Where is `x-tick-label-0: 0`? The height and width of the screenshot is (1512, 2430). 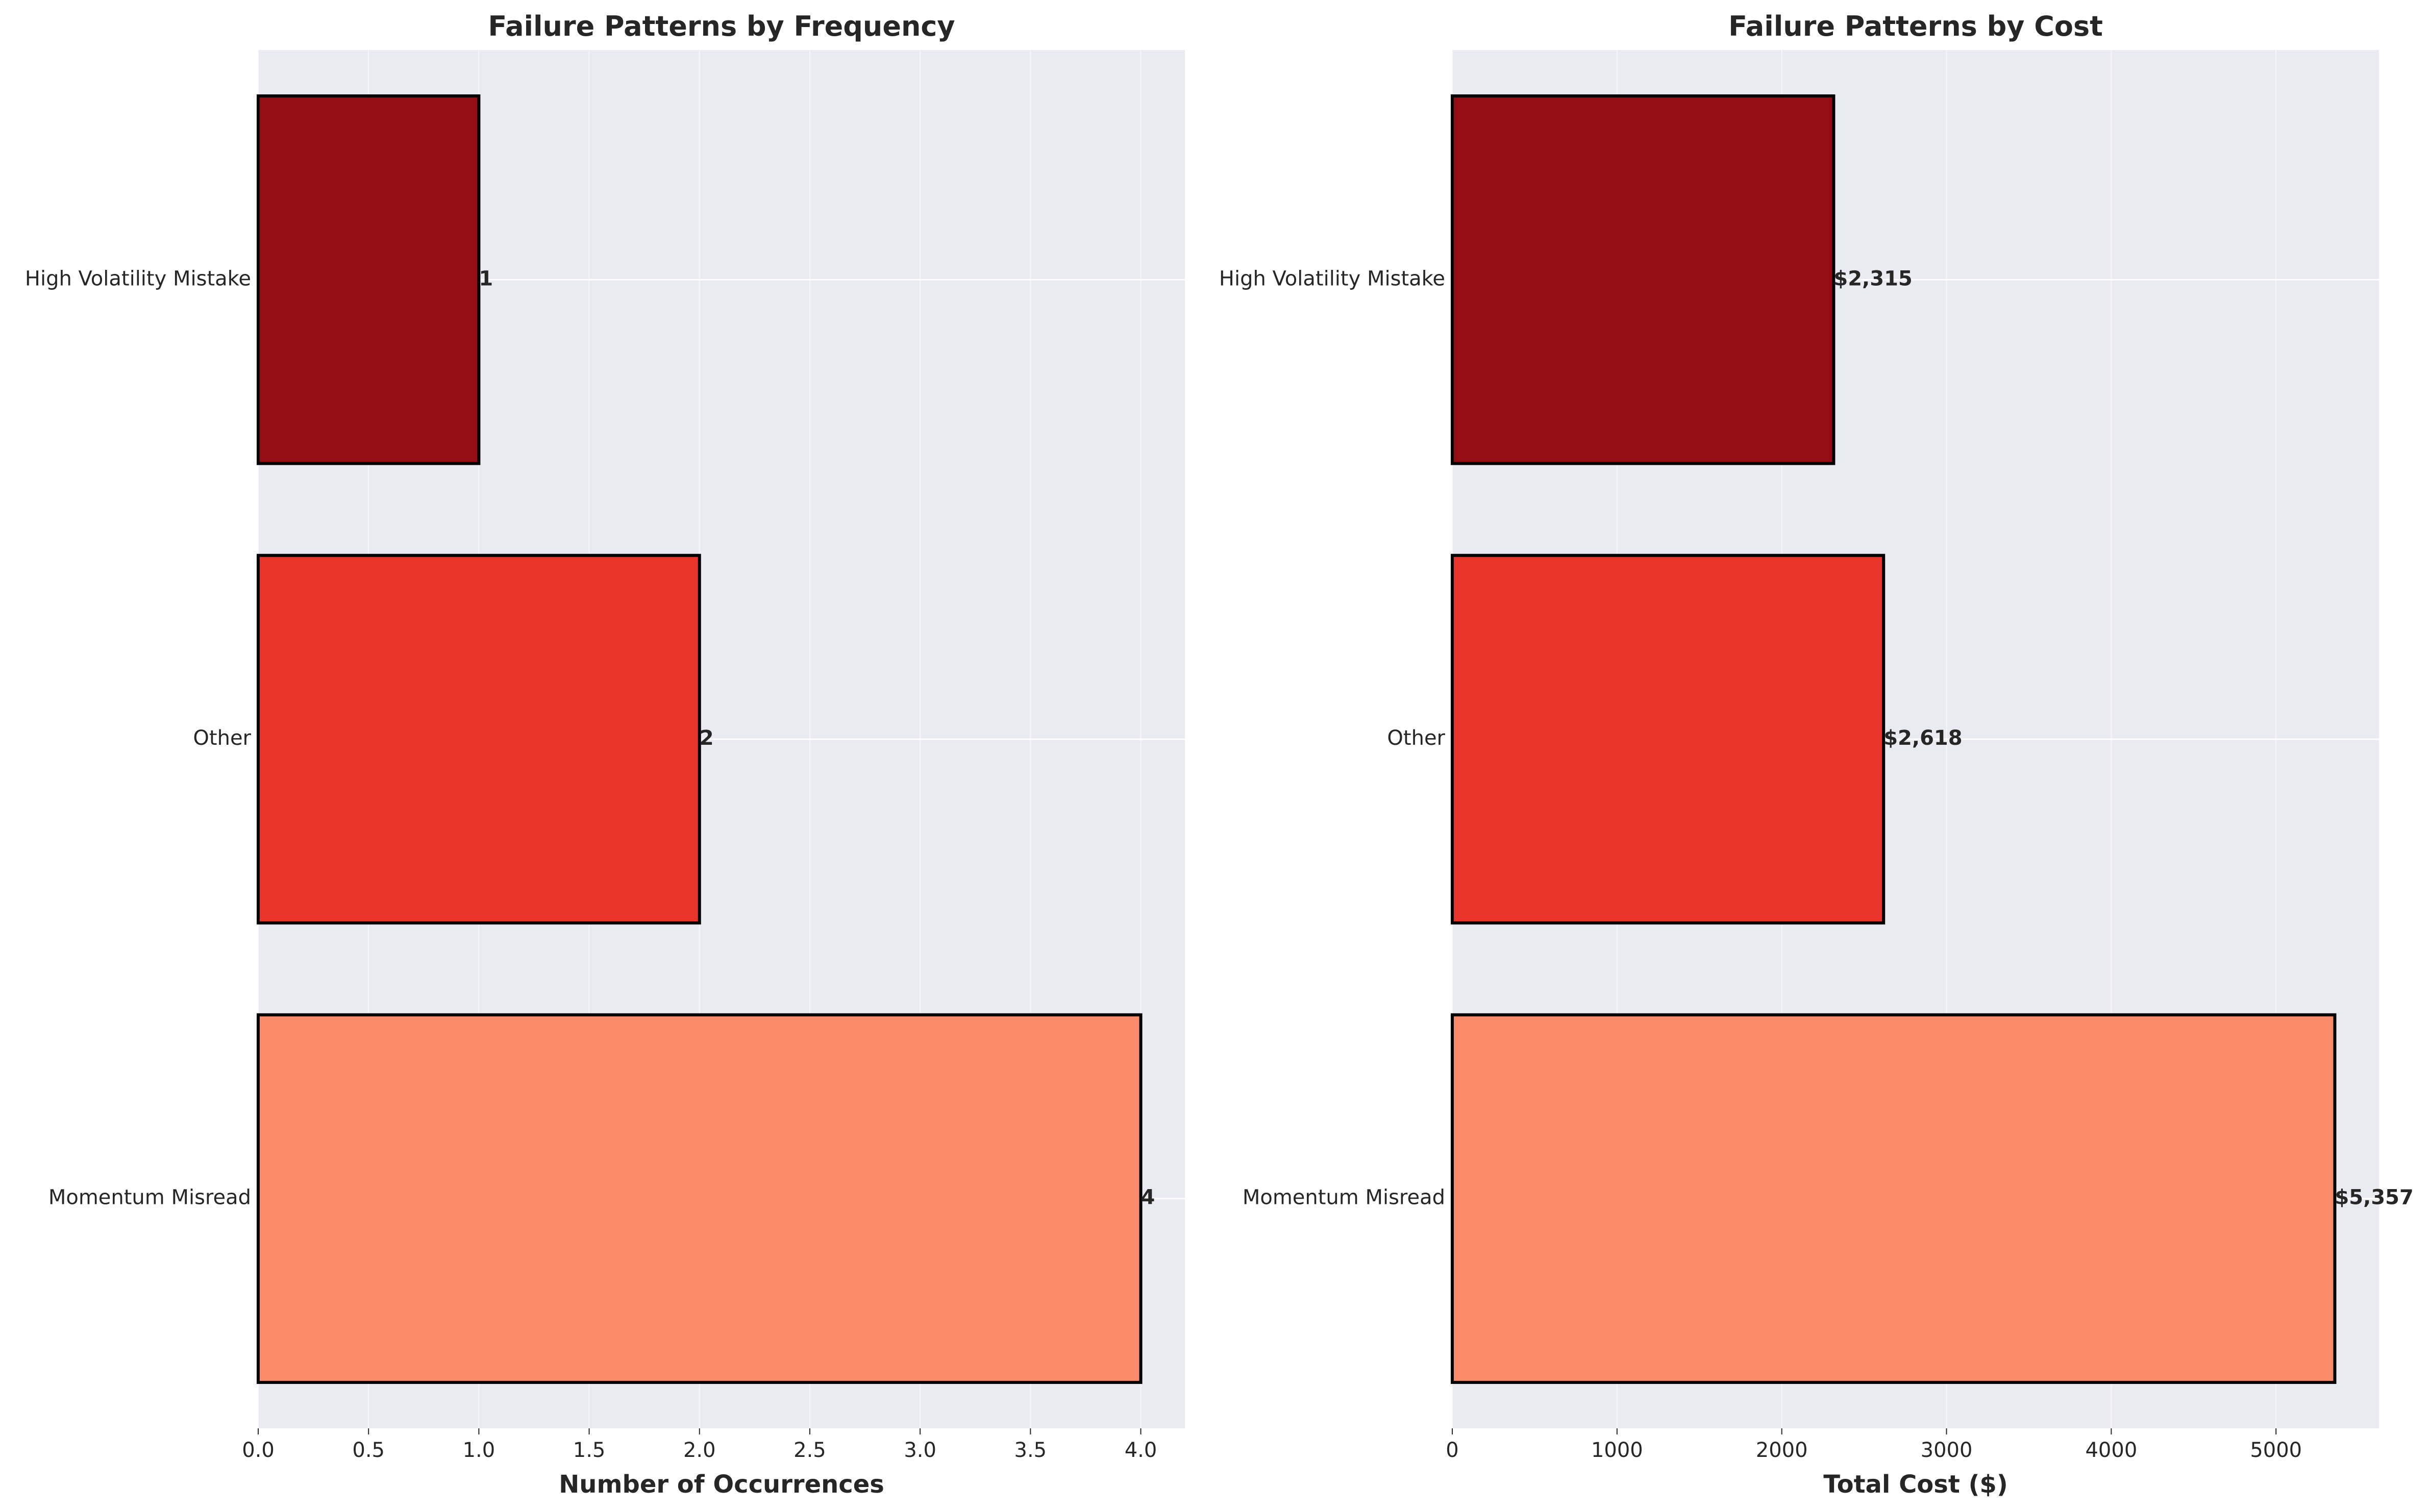
x-tick-label-0: 0 is located at coordinates (1452, 1450).